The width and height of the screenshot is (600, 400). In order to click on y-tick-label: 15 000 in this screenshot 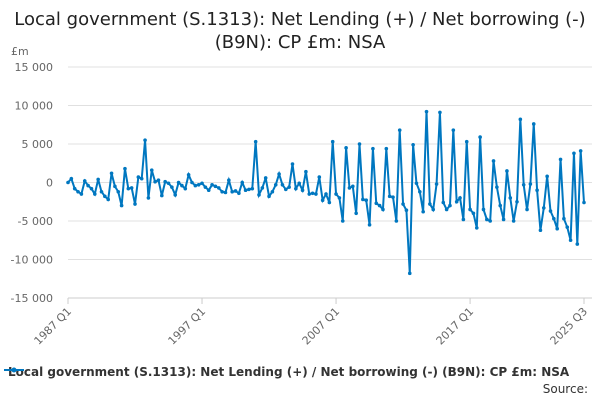, I will do `click(34, 67)`.